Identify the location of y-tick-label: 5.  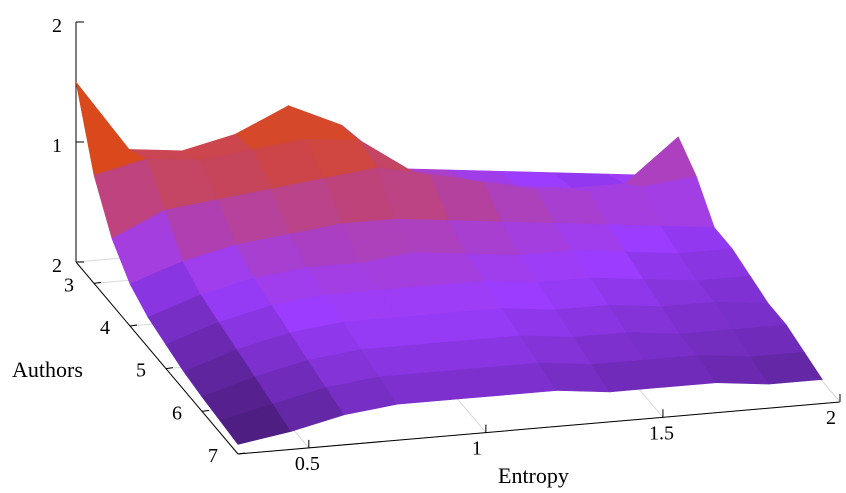
(141, 371).